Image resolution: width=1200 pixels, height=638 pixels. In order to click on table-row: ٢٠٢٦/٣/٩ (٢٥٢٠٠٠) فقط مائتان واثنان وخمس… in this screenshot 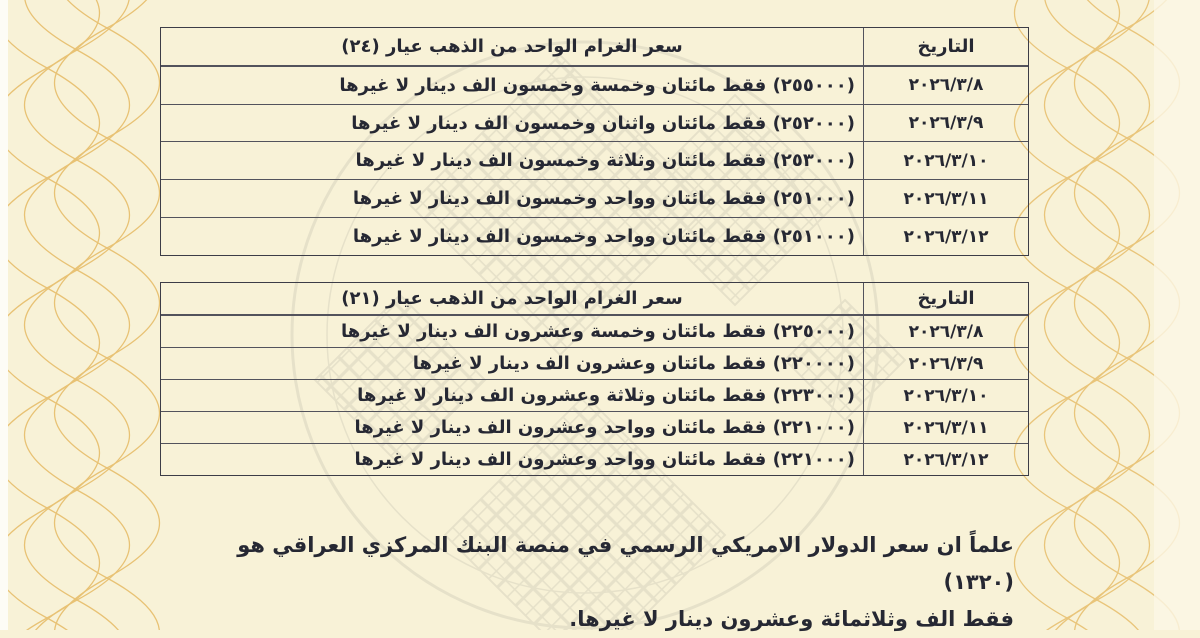, I will do `click(594, 122)`.